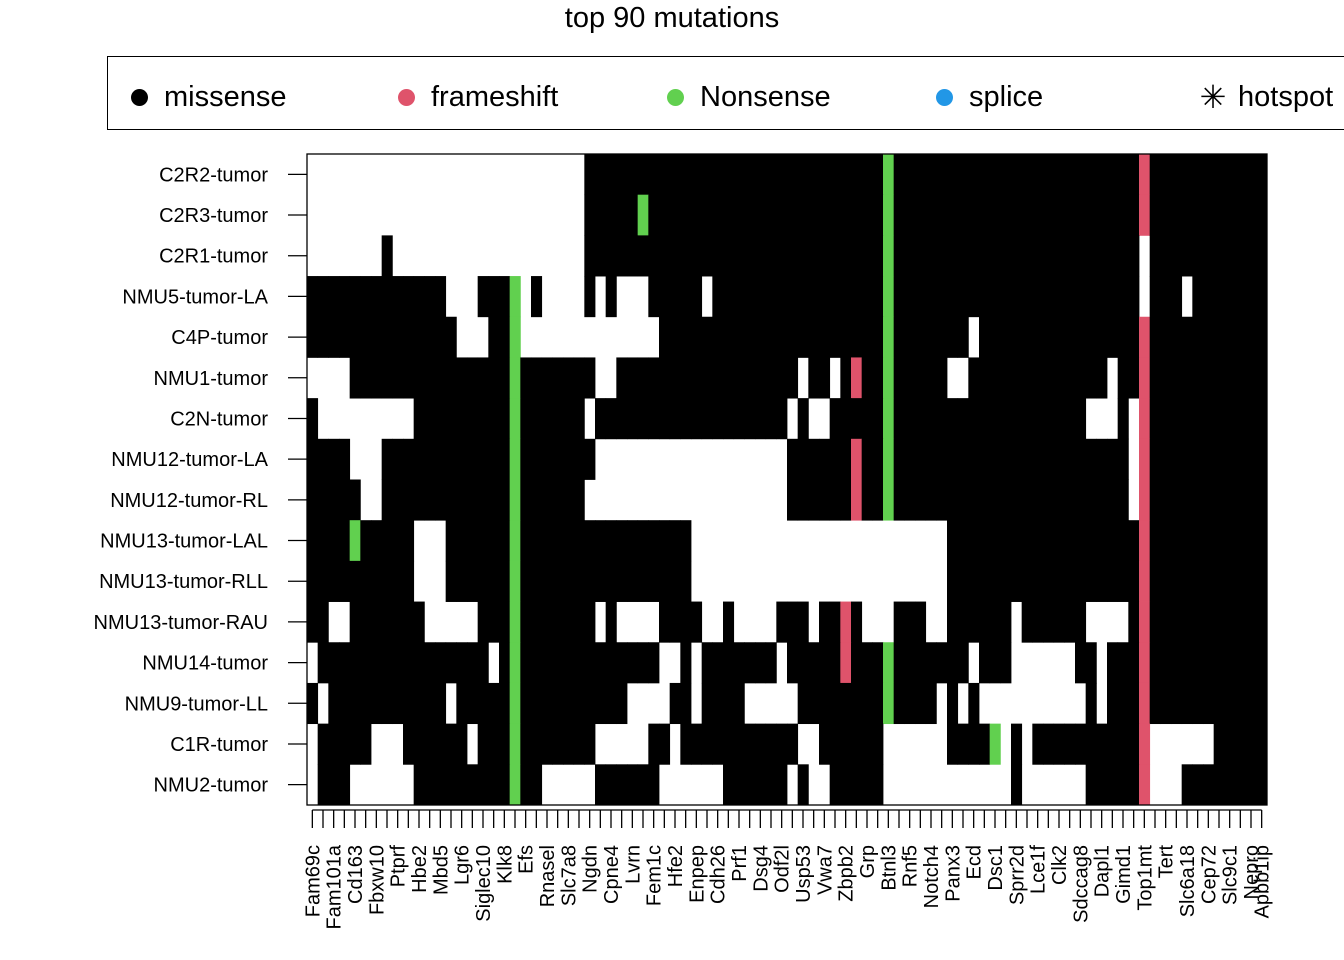  I want to click on legend-marker-missense, so click(139, 97).